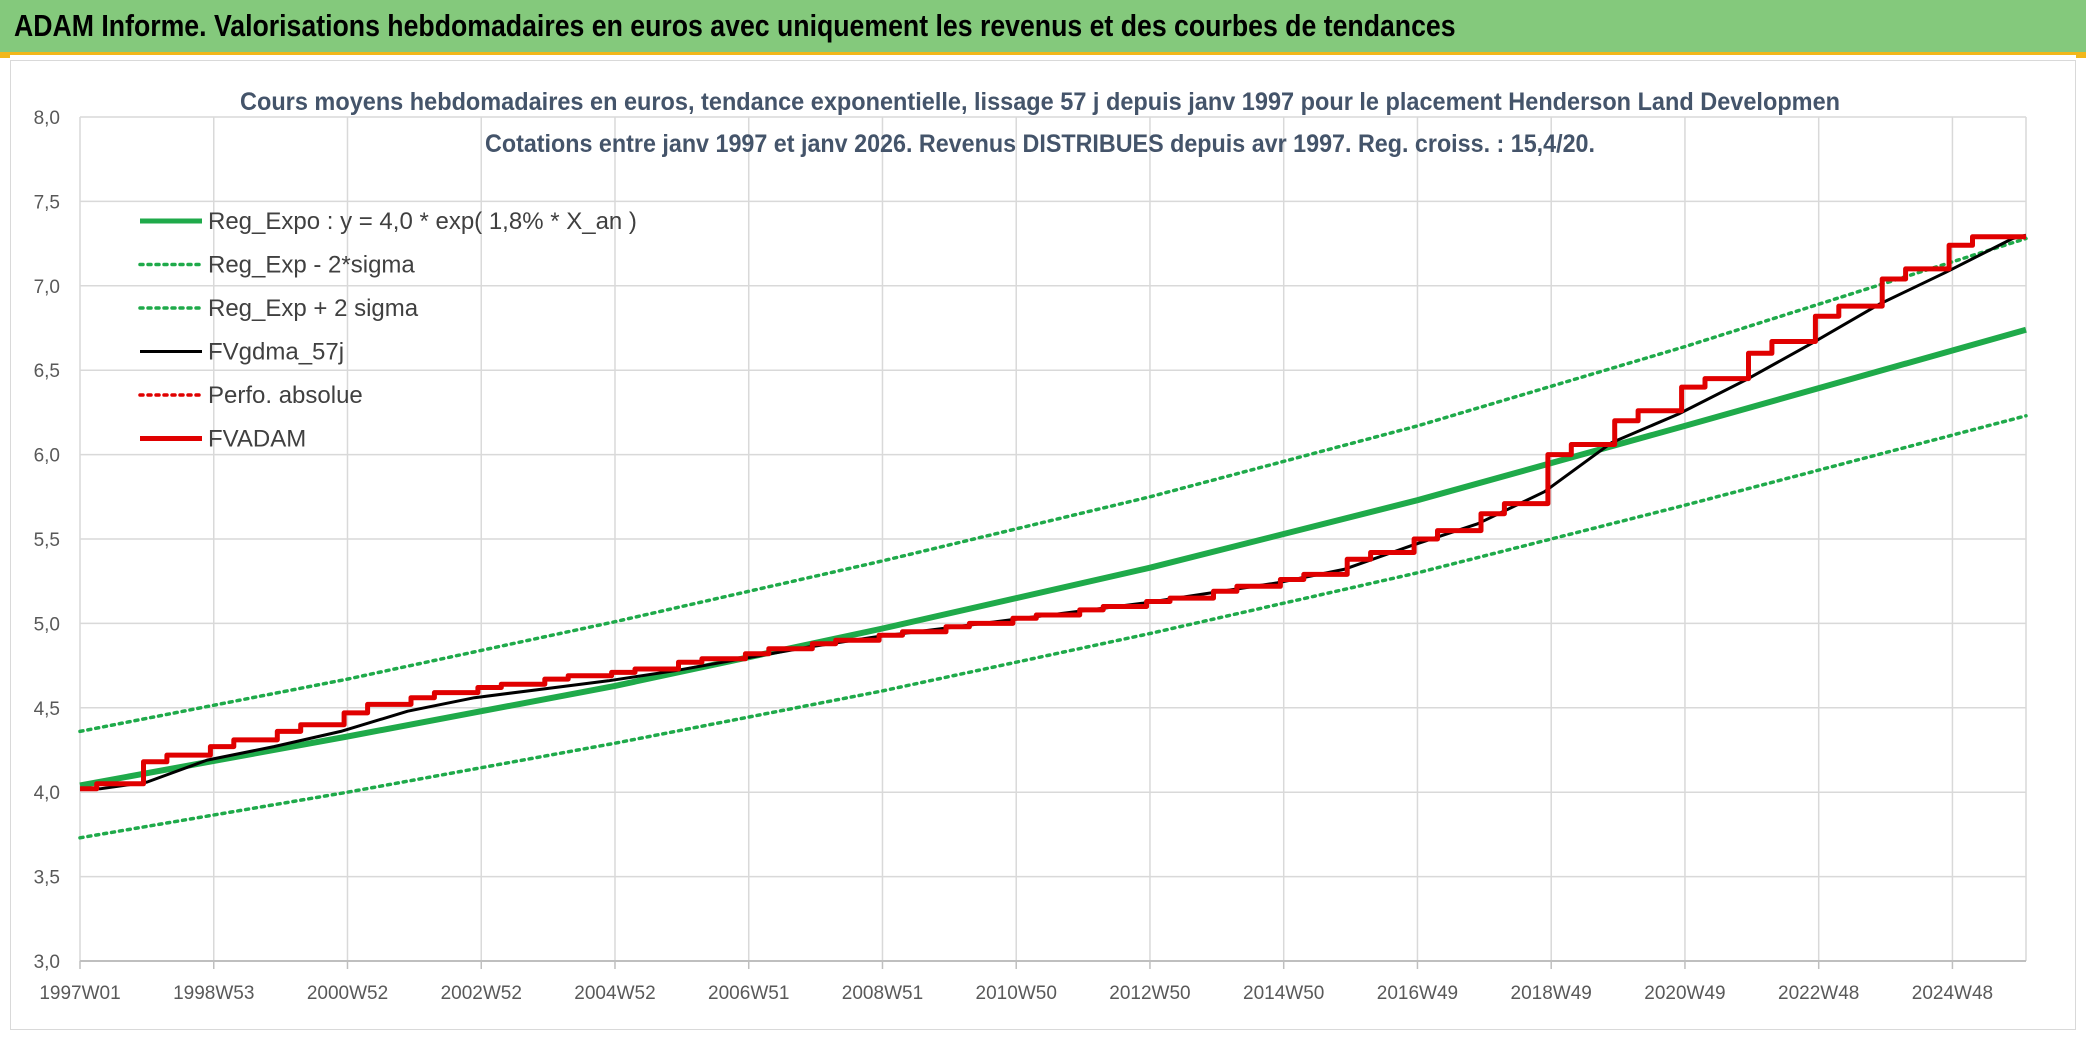 This screenshot has height=1038, width=2086. I want to click on legend-label: Reg_Exp + 2 sigma, so click(313, 308).